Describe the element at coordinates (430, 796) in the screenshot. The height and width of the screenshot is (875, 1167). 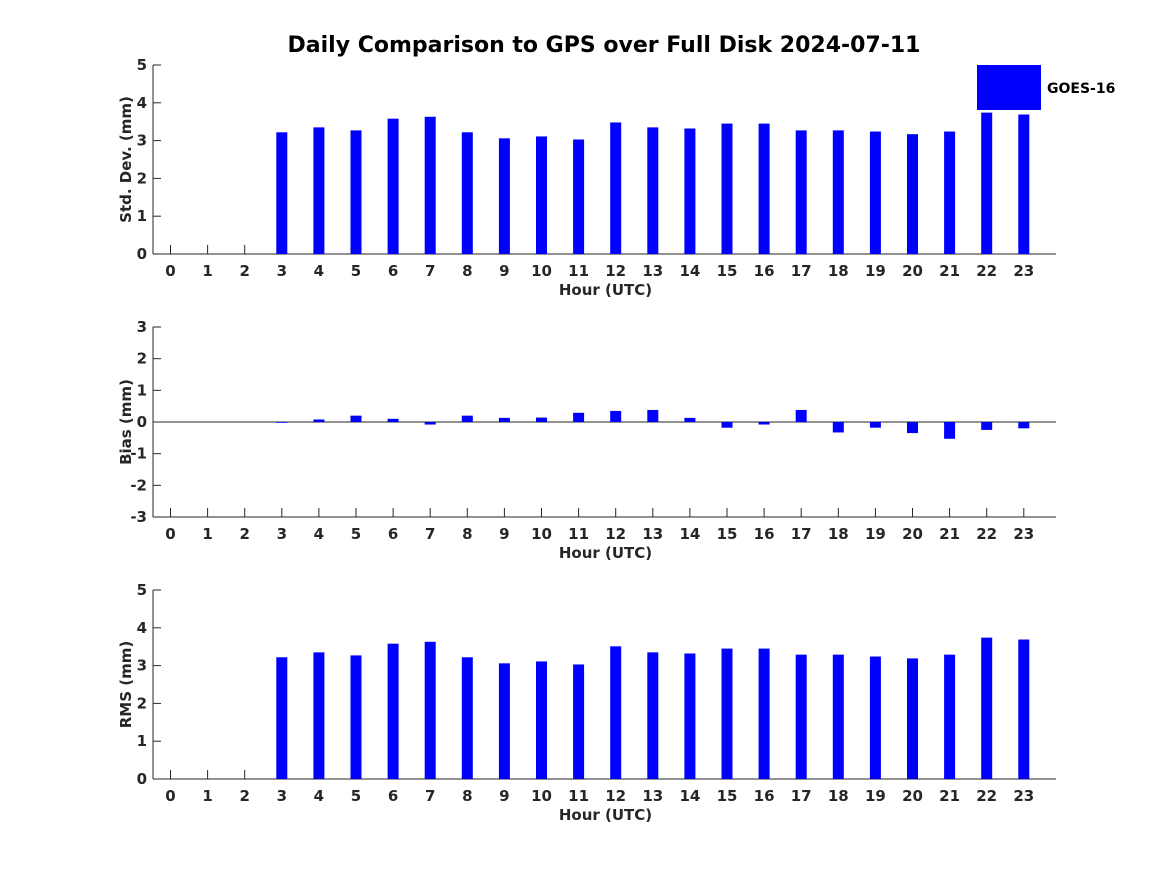
I see `x-tick-label: 7` at that location.